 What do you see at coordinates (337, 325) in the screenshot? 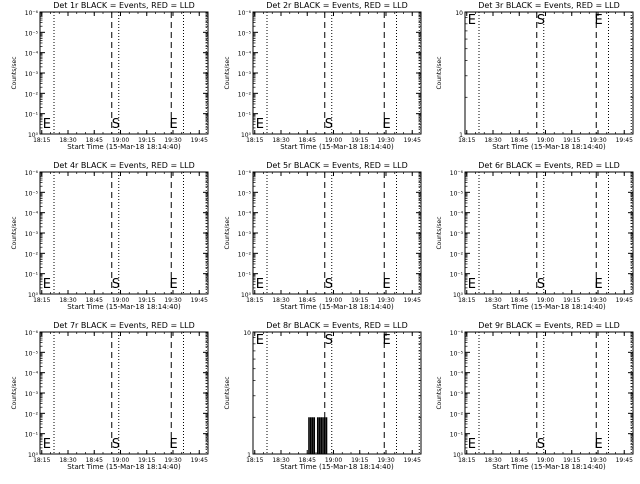
I see `panel-title: Det 8r BLACK = Events, RED = LLD` at bounding box center [337, 325].